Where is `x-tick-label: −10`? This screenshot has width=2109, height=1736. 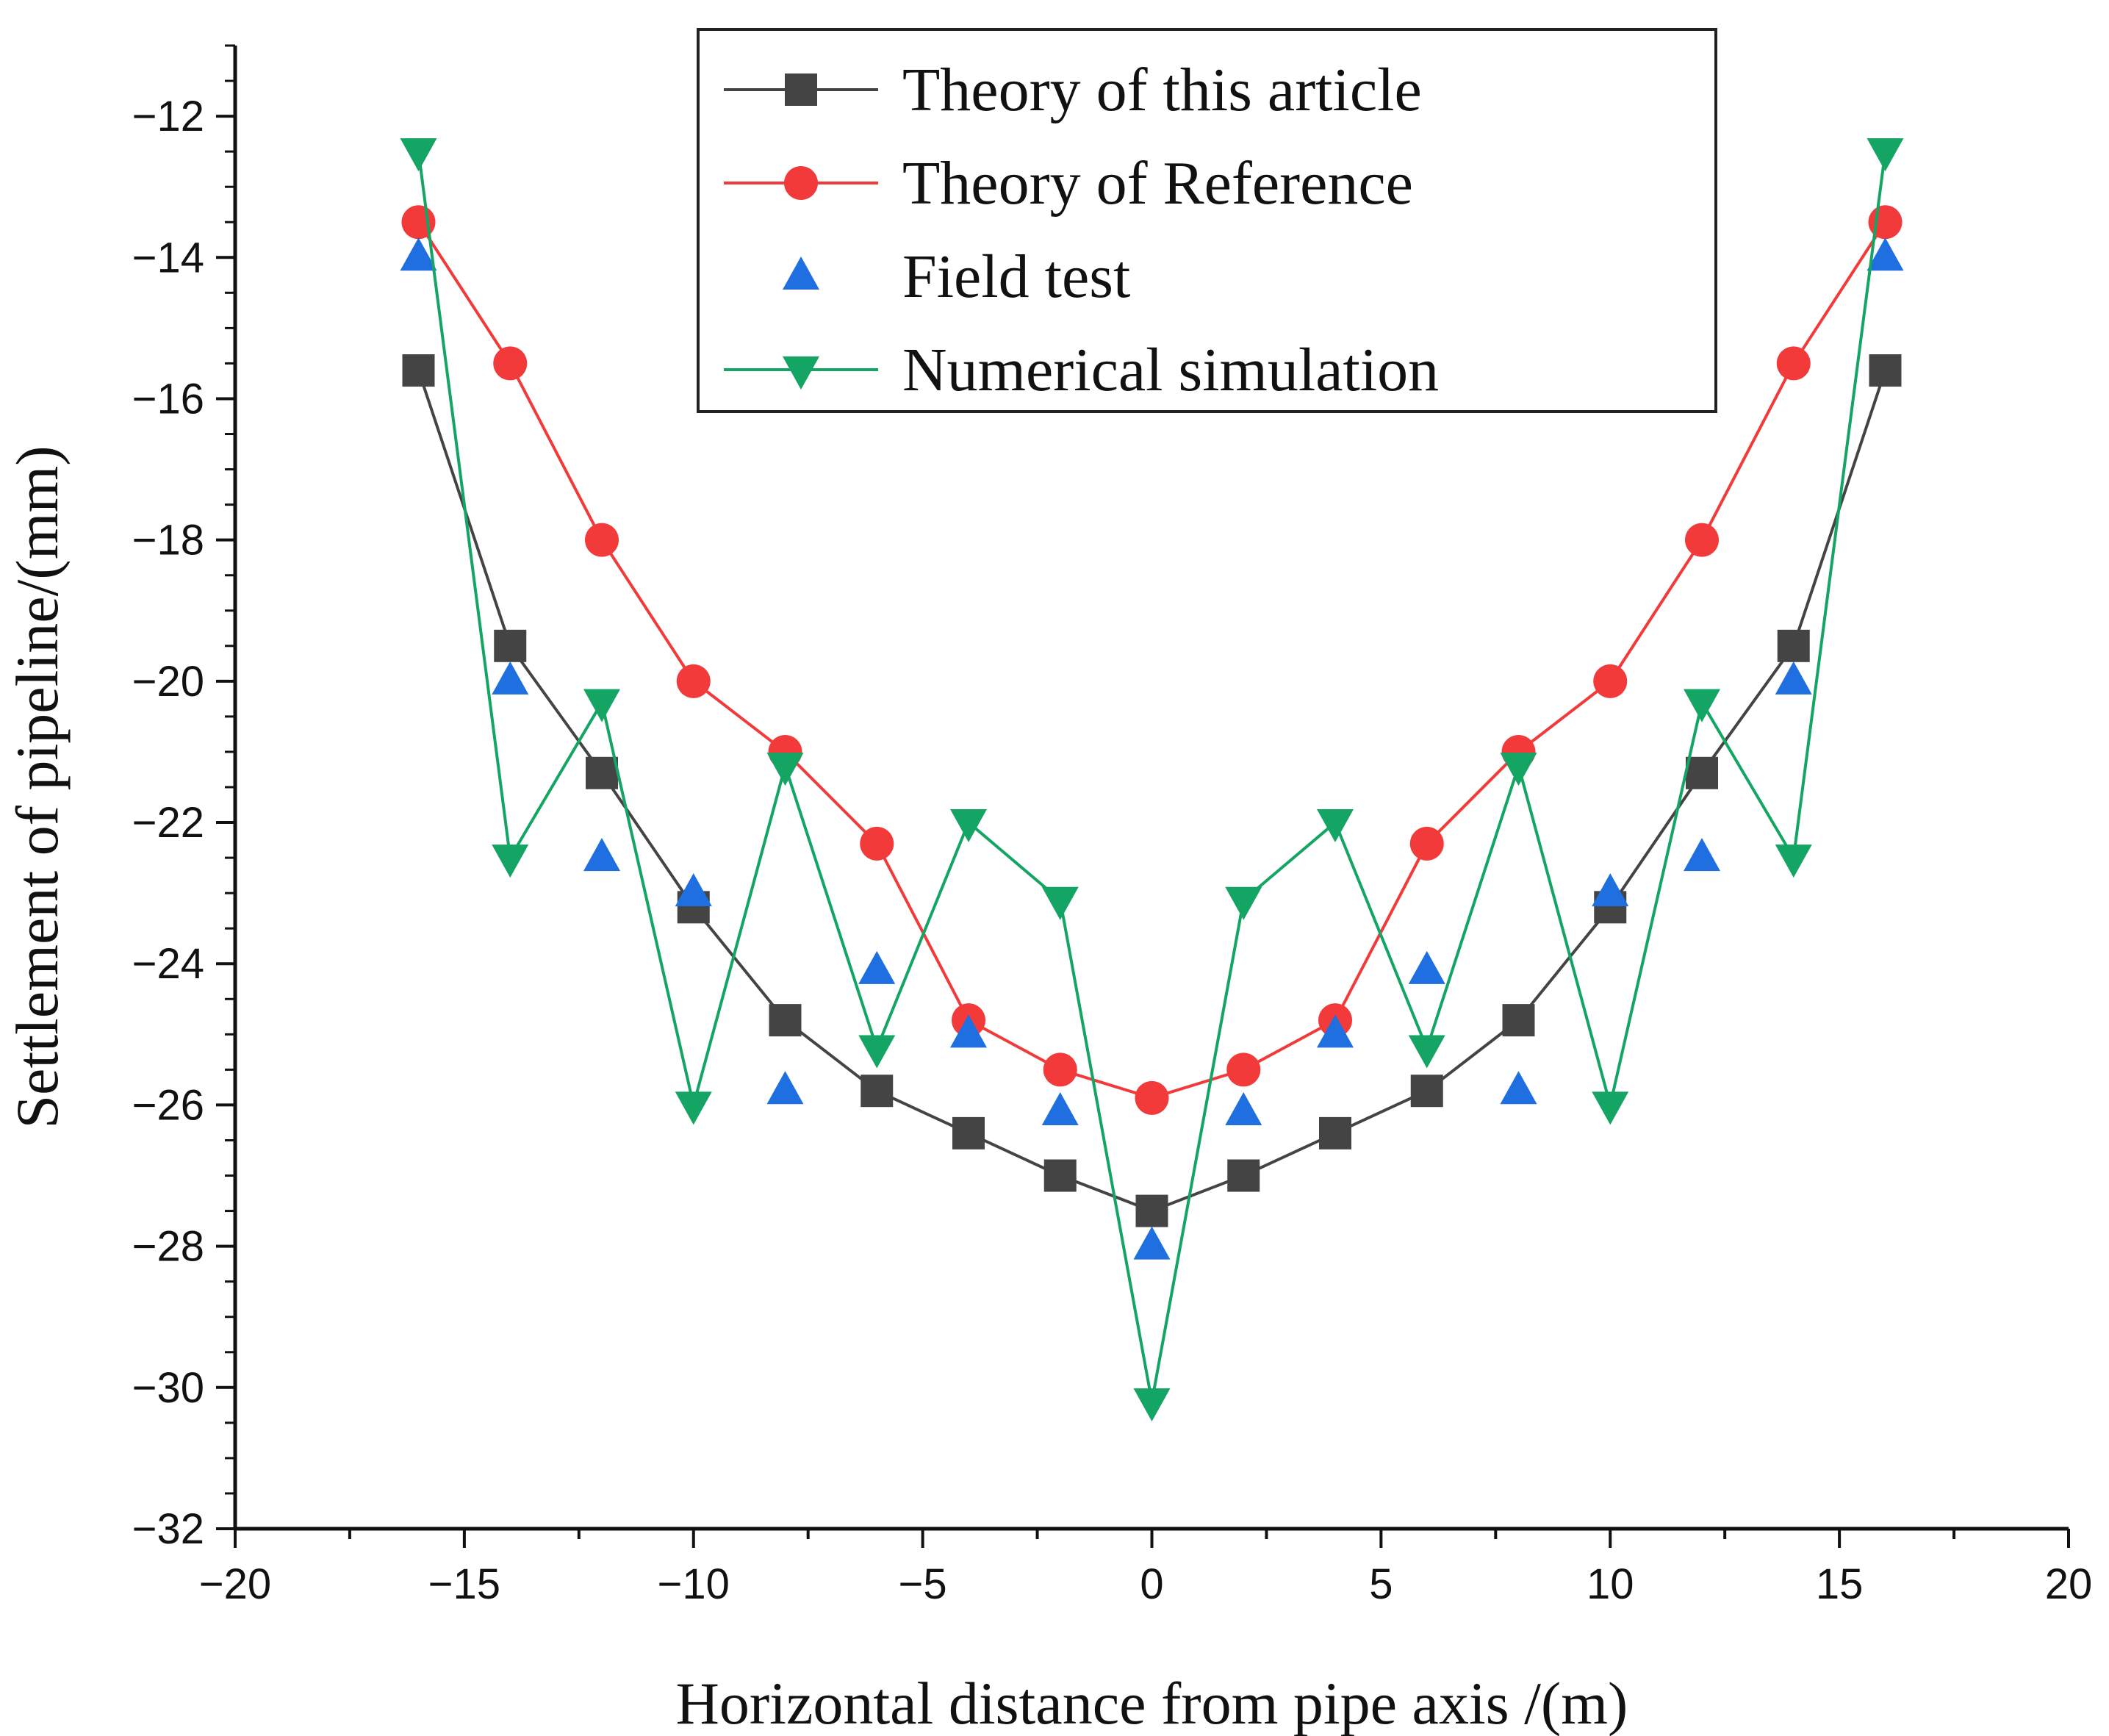
x-tick-label: −10 is located at coordinates (694, 1584).